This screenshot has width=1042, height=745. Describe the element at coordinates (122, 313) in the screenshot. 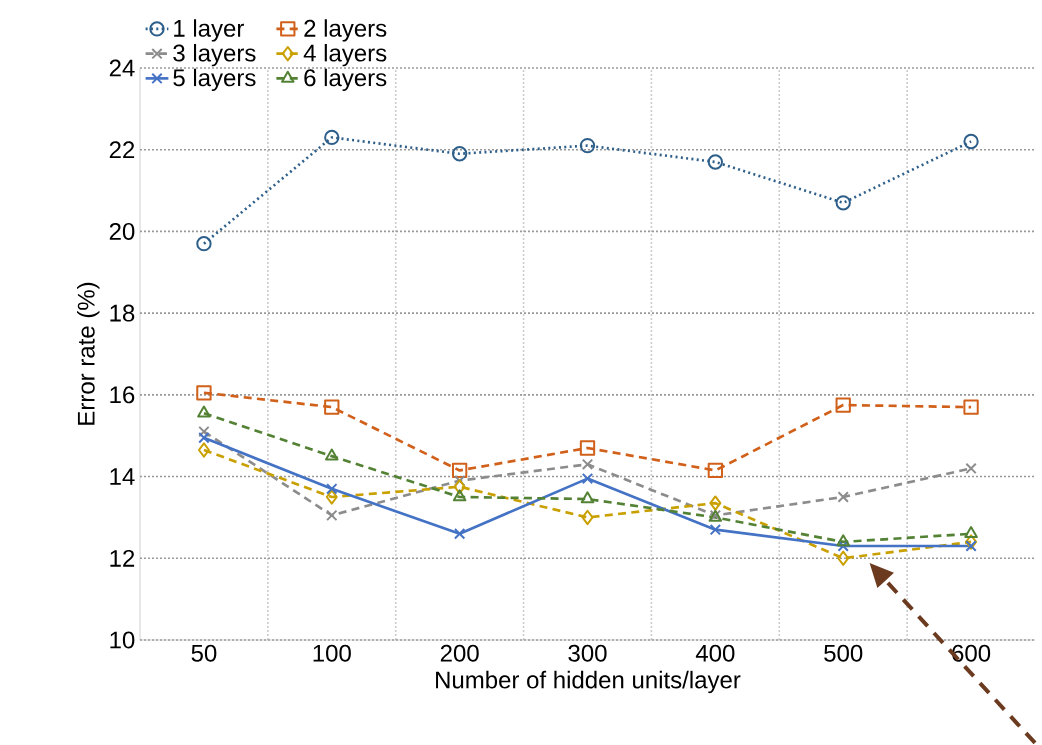

I see `y-tick-label: 18` at that location.